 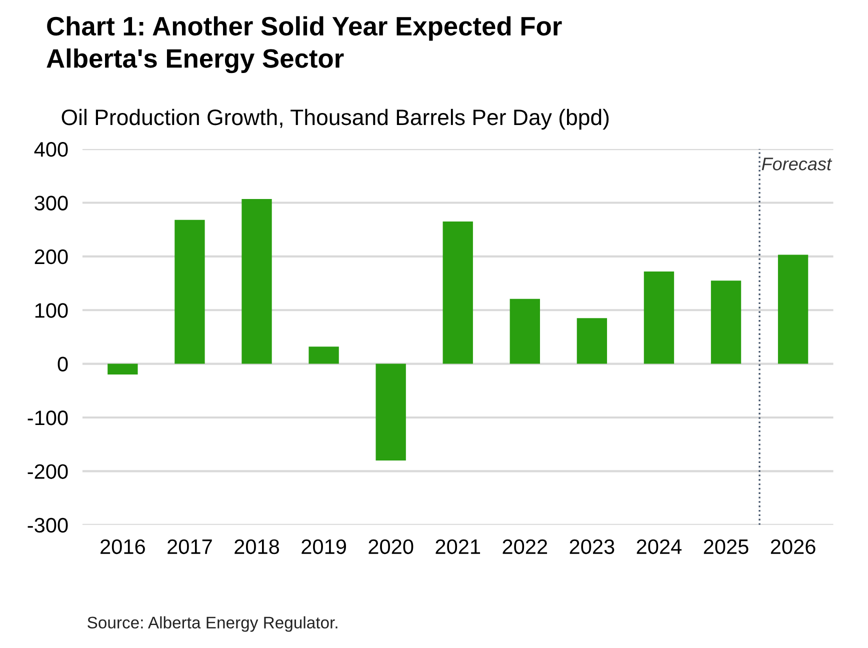 What do you see at coordinates (793, 546) in the screenshot?
I see `x-tick-label: 2026` at bounding box center [793, 546].